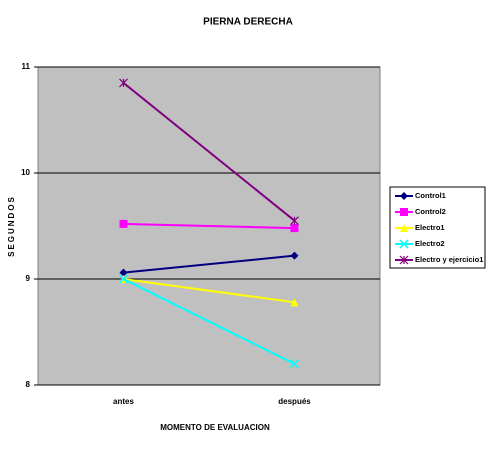 The width and height of the screenshot is (493, 451). I want to click on legend-label: Control1, so click(430, 195).